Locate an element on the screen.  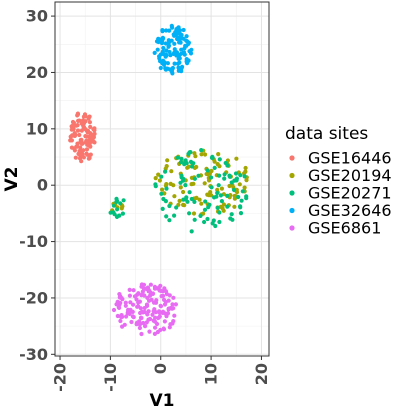
y-tick-label: -20 is located at coordinates (33, 297).